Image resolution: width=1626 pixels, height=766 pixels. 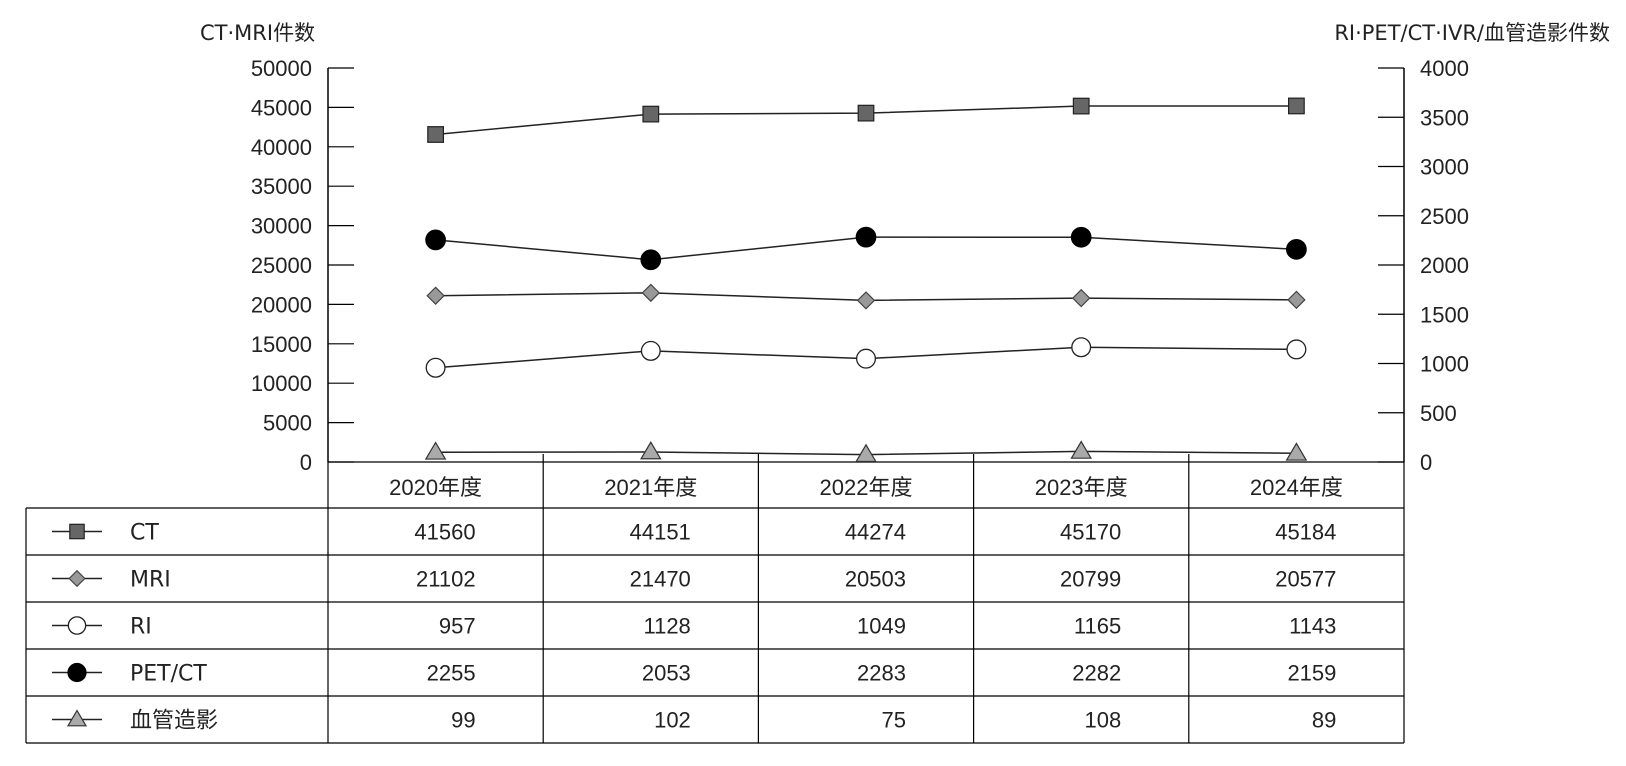 What do you see at coordinates (866, 487) in the screenshot?
I see `category-label: 2022年度` at bounding box center [866, 487].